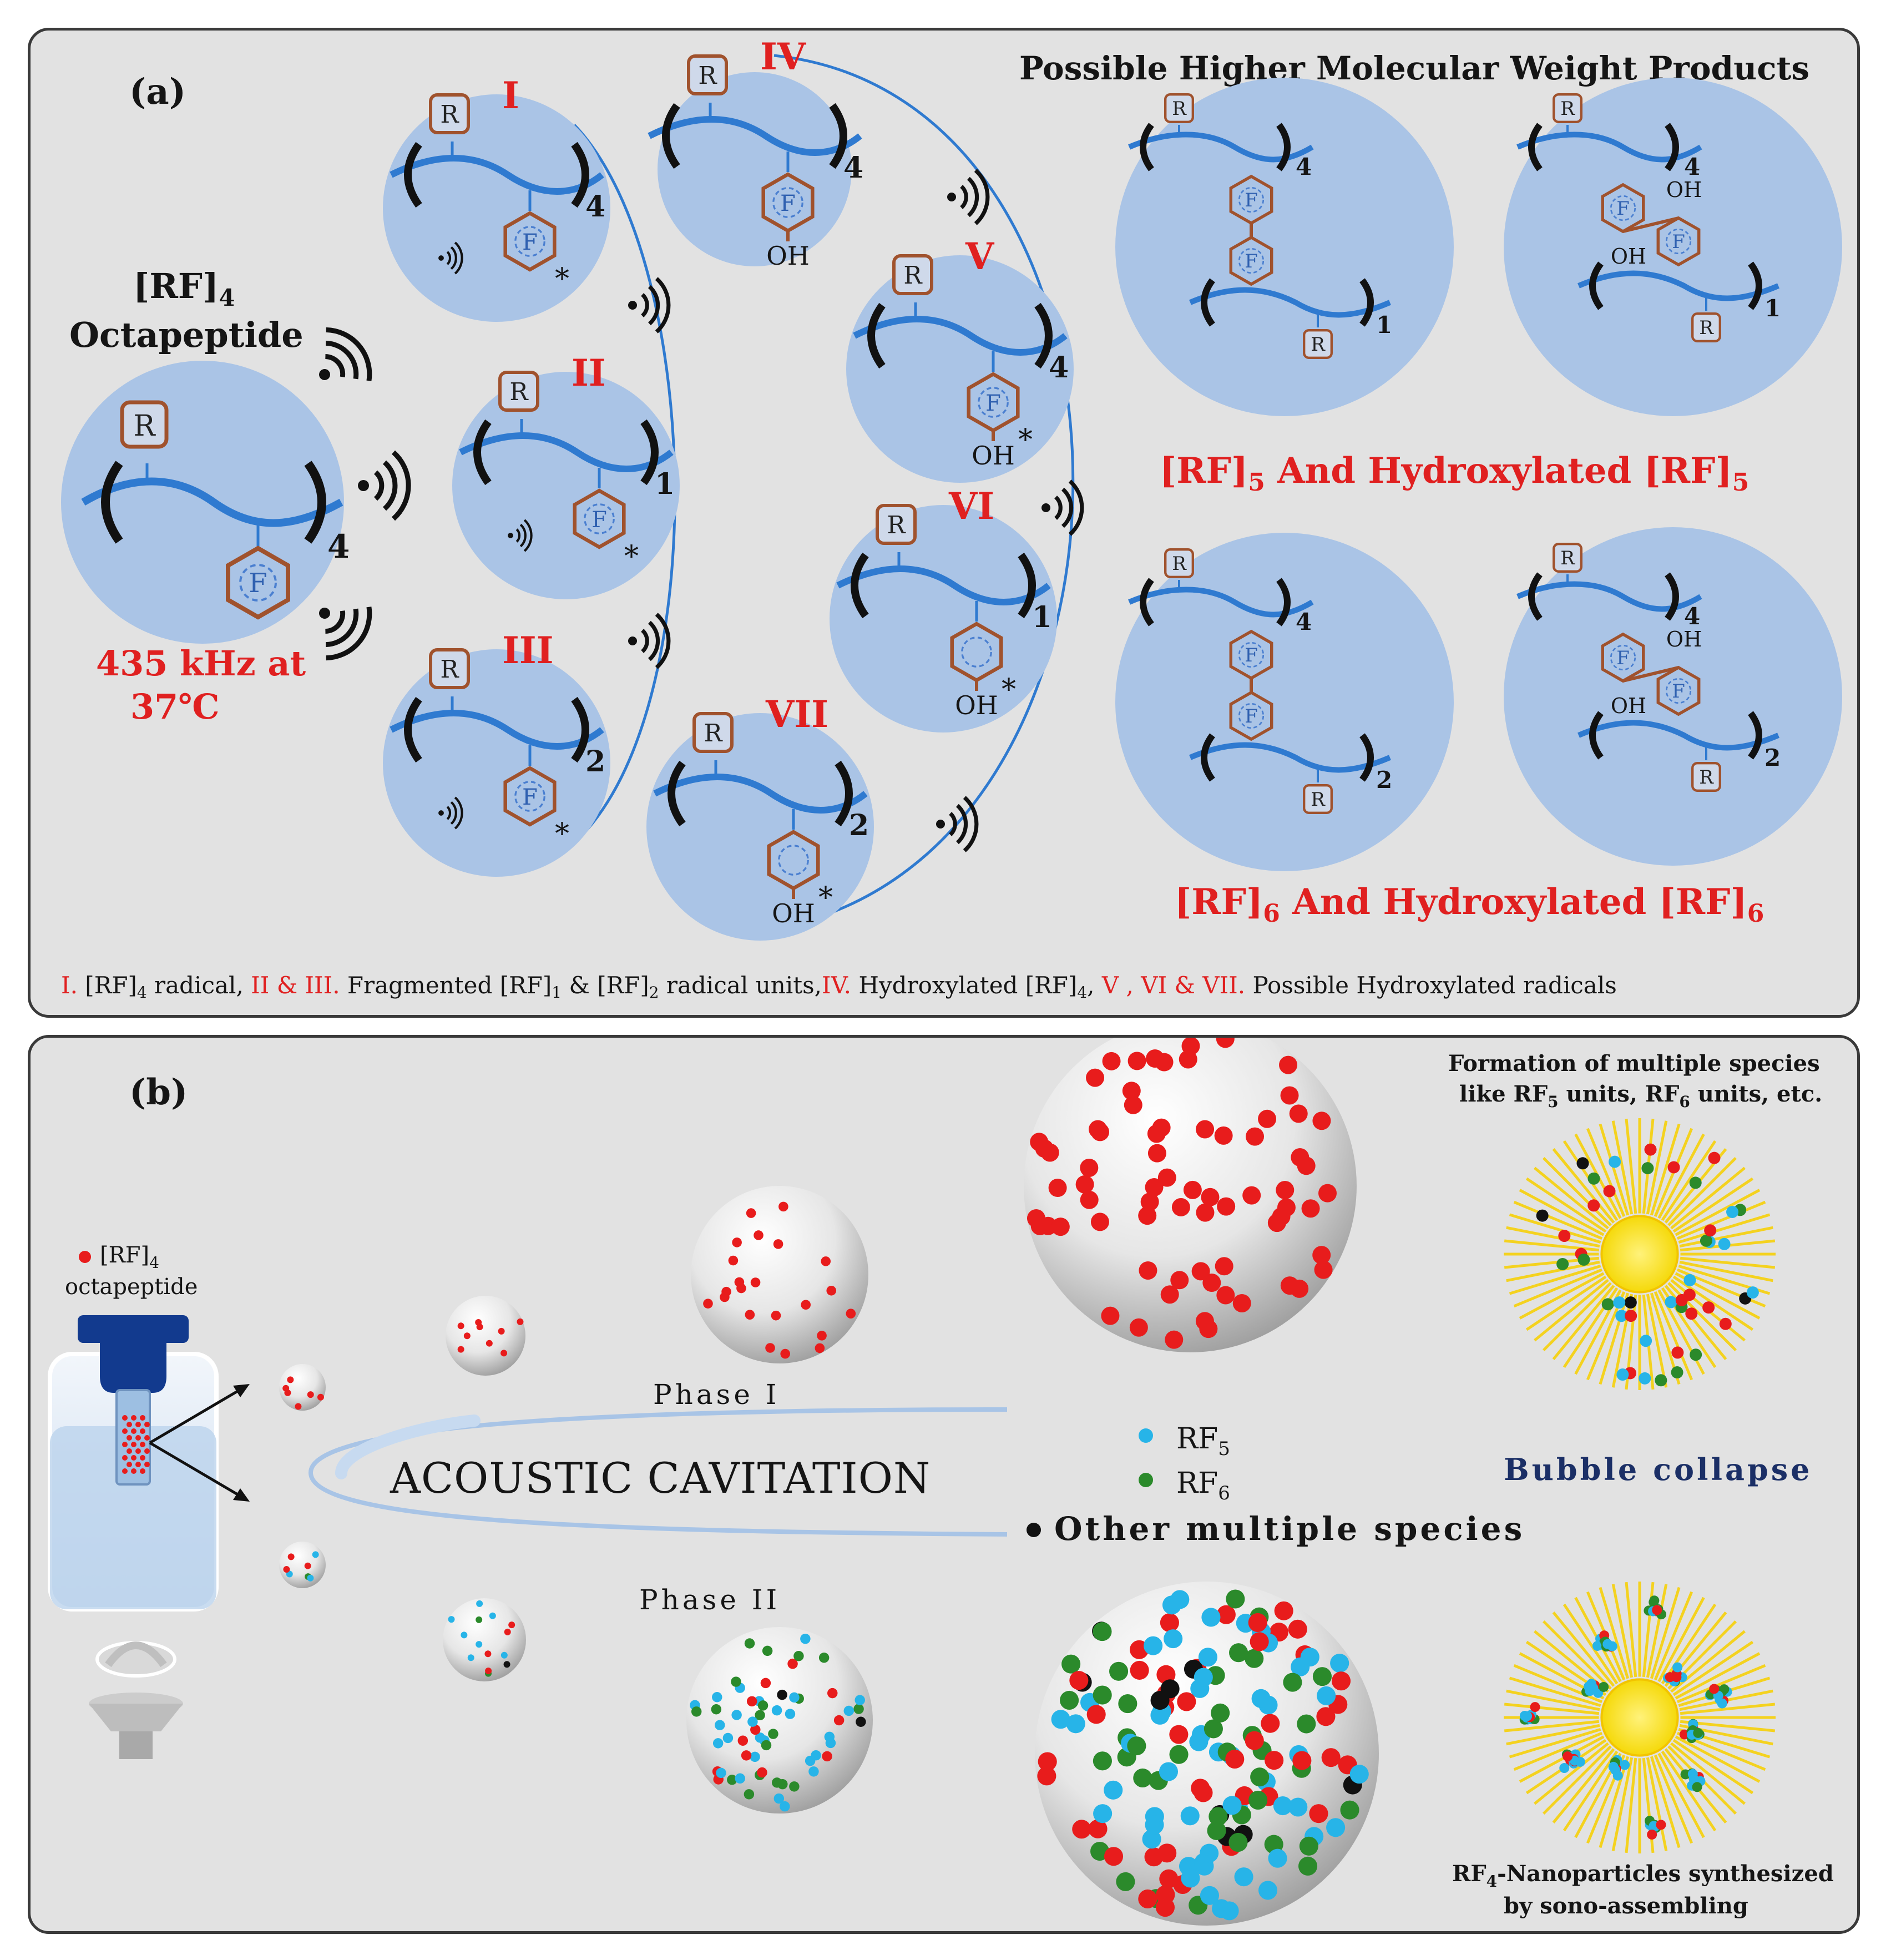 This screenshot has height=1960, width=1891. What do you see at coordinates (303, 1565) in the screenshot?
I see `bubble-phase2-xs` at bounding box center [303, 1565].